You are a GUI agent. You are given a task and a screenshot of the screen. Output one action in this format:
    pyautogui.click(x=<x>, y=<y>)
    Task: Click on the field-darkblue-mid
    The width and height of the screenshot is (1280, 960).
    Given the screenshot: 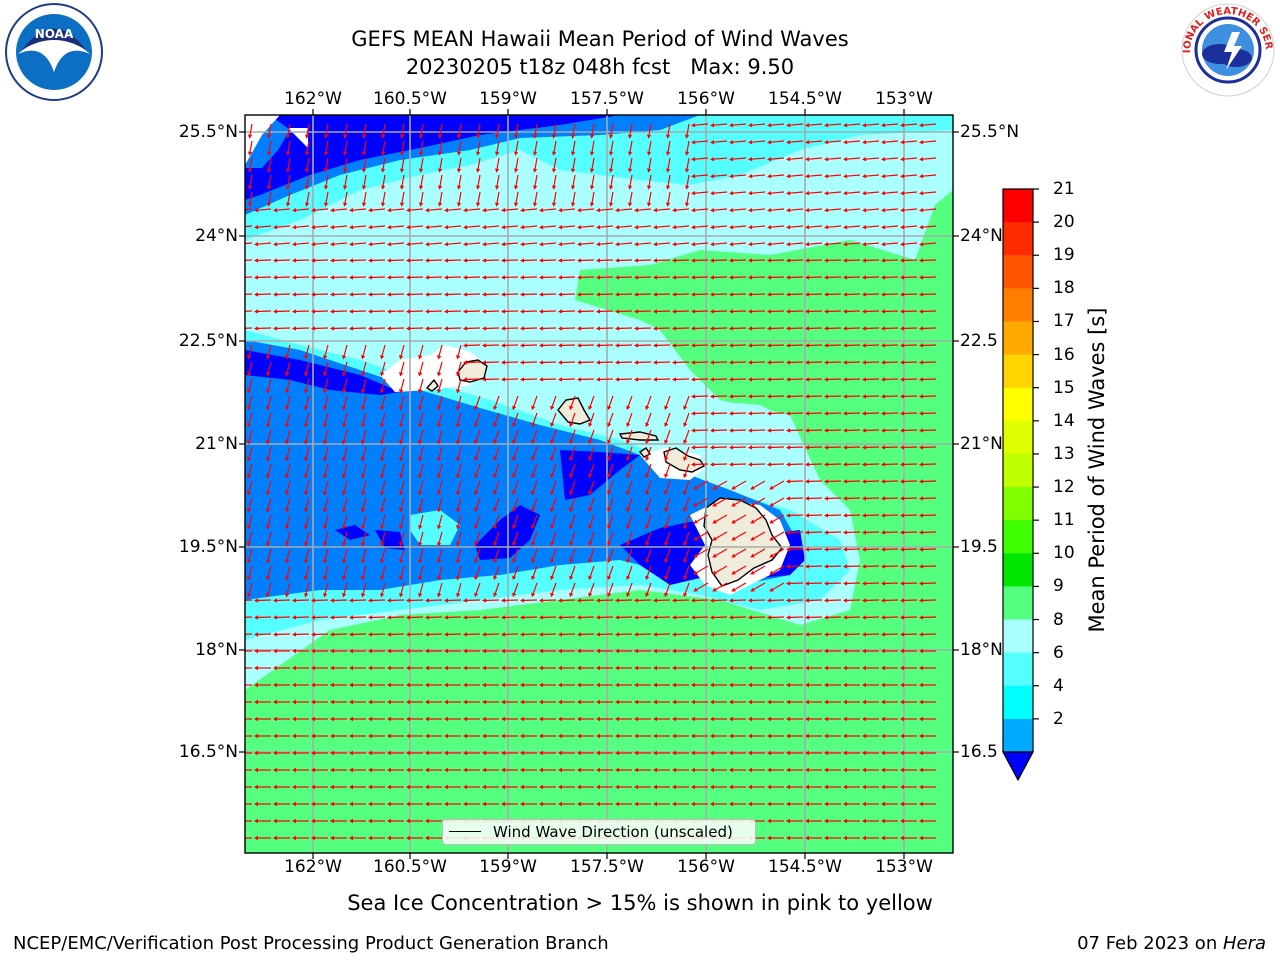 What is the action you would take?
    pyautogui.click(x=322, y=372)
    